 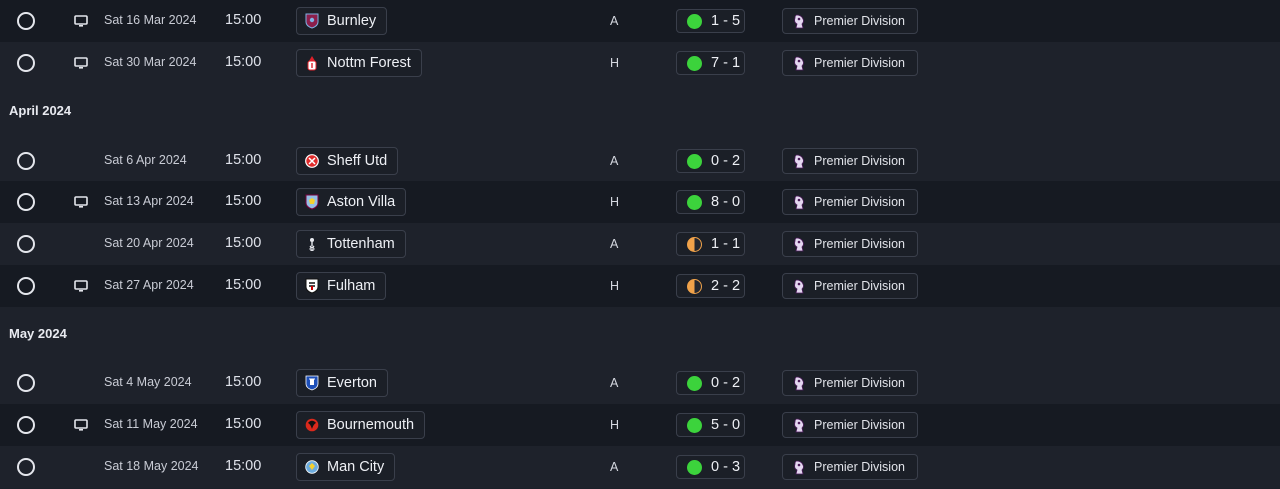 What do you see at coordinates (726, 21) in the screenshot?
I see `score: 1 - 5` at bounding box center [726, 21].